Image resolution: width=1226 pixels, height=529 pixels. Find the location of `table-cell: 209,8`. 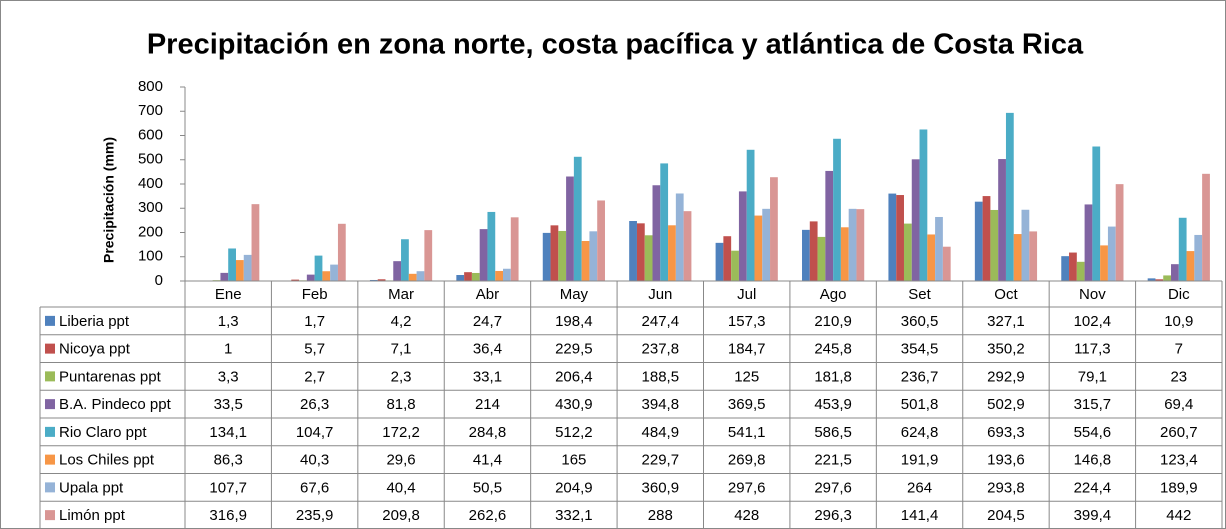

table-cell: 209,8 is located at coordinates (401, 515).